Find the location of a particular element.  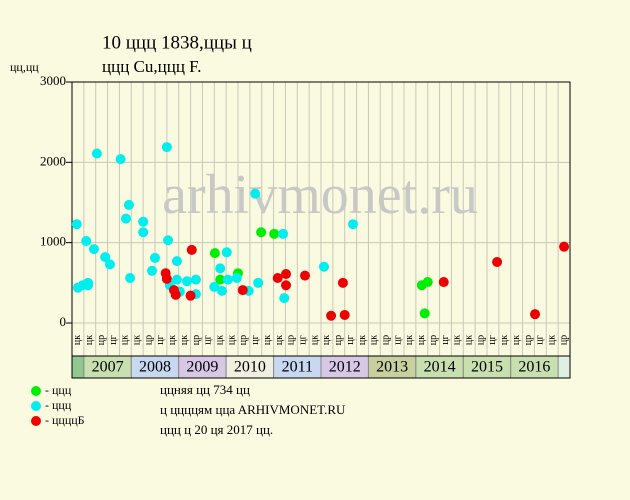

note: ццц ц 20 ця 2017 цц. is located at coordinates (216, 429).